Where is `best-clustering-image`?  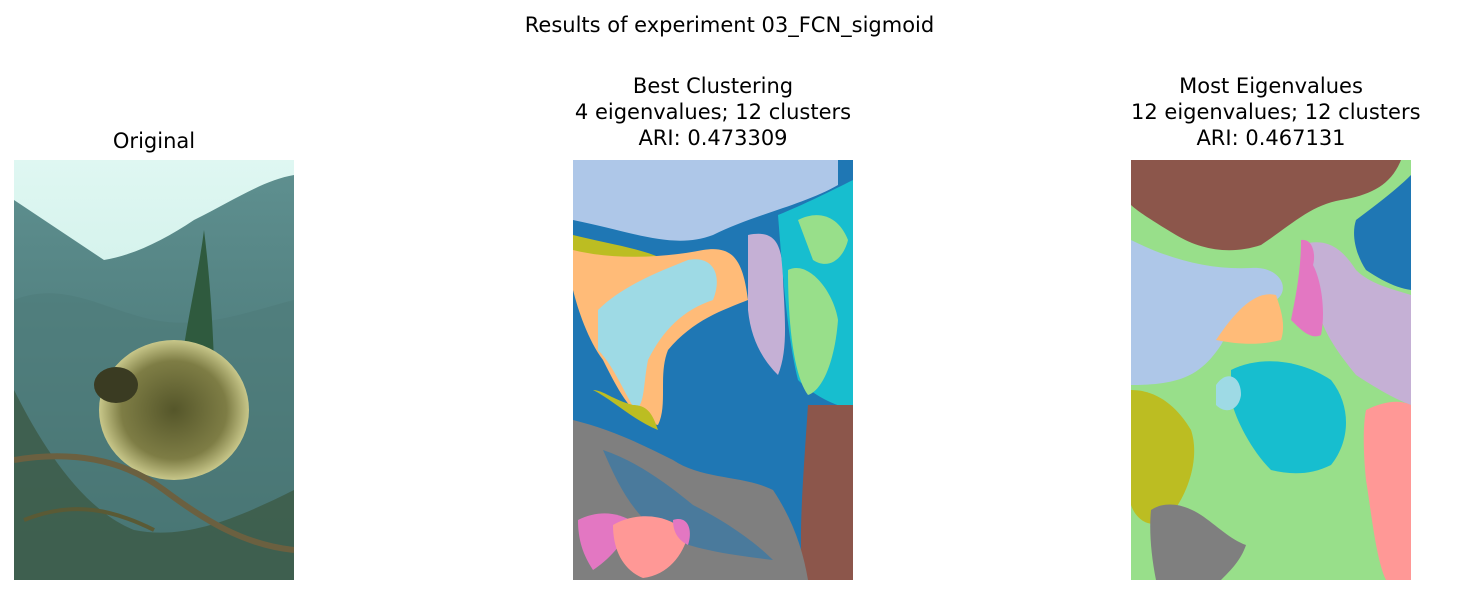
best-clustering-image is located at coordinates (713, 370).